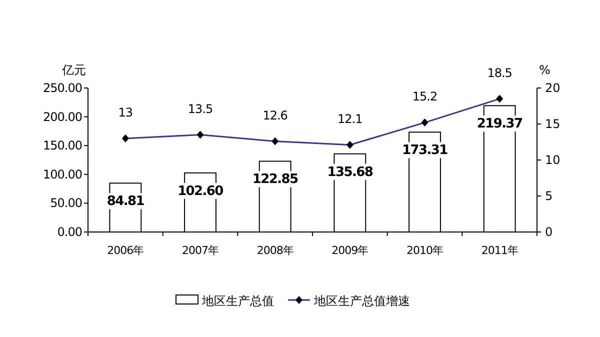  I want to click on y2-tick-label: 5, so click(549, 196).